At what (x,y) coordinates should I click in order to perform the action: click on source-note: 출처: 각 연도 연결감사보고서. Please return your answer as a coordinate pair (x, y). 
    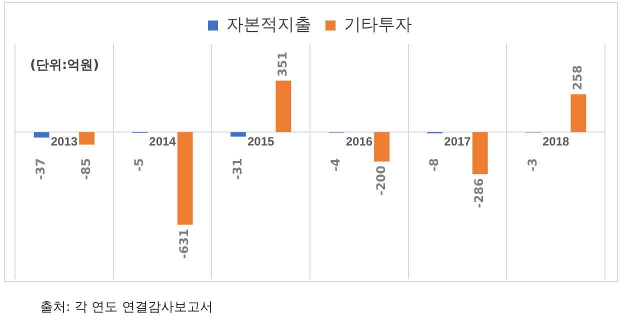
    Looking at the image, I should click on (126, 307).